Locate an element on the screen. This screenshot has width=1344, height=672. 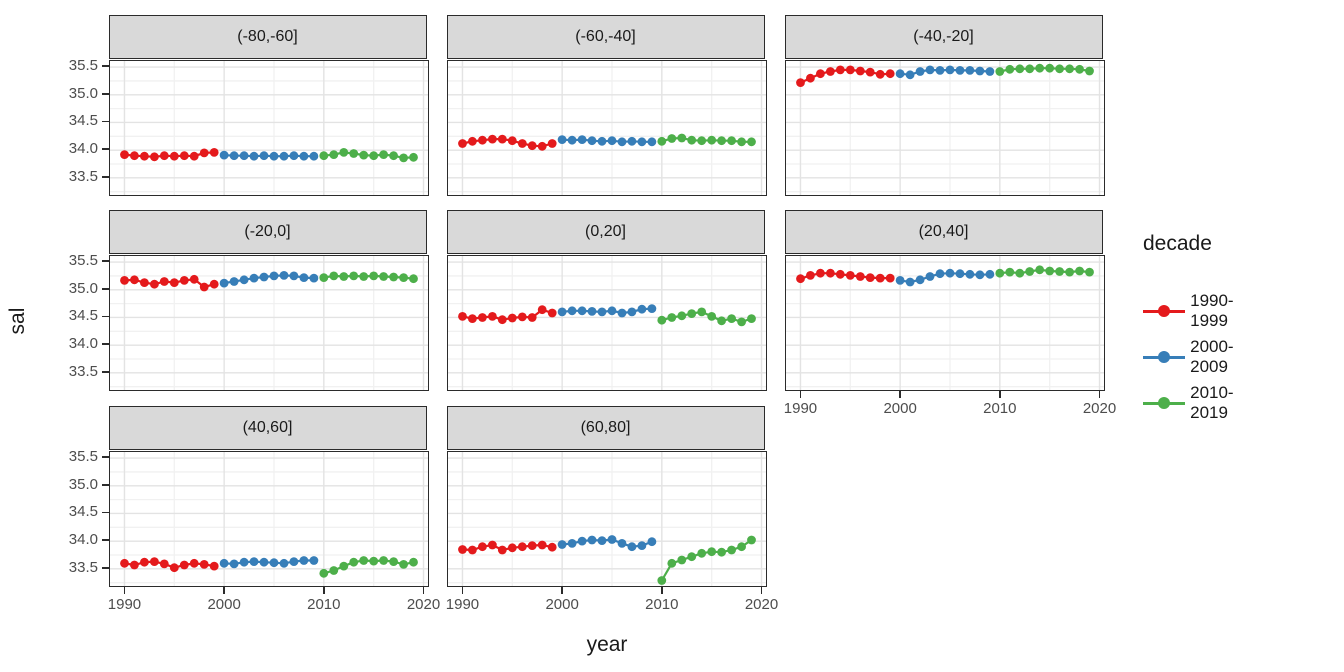
facet-strip: (0,20] is located at coordinates (605, 232).